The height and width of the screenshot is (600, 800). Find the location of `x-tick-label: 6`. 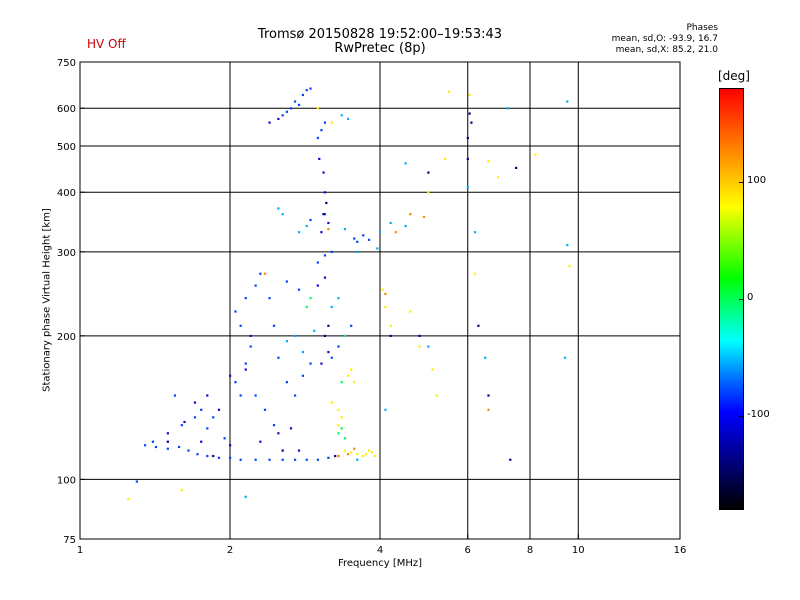

x-tick-label: 6 is located at coordinates (468, 550).